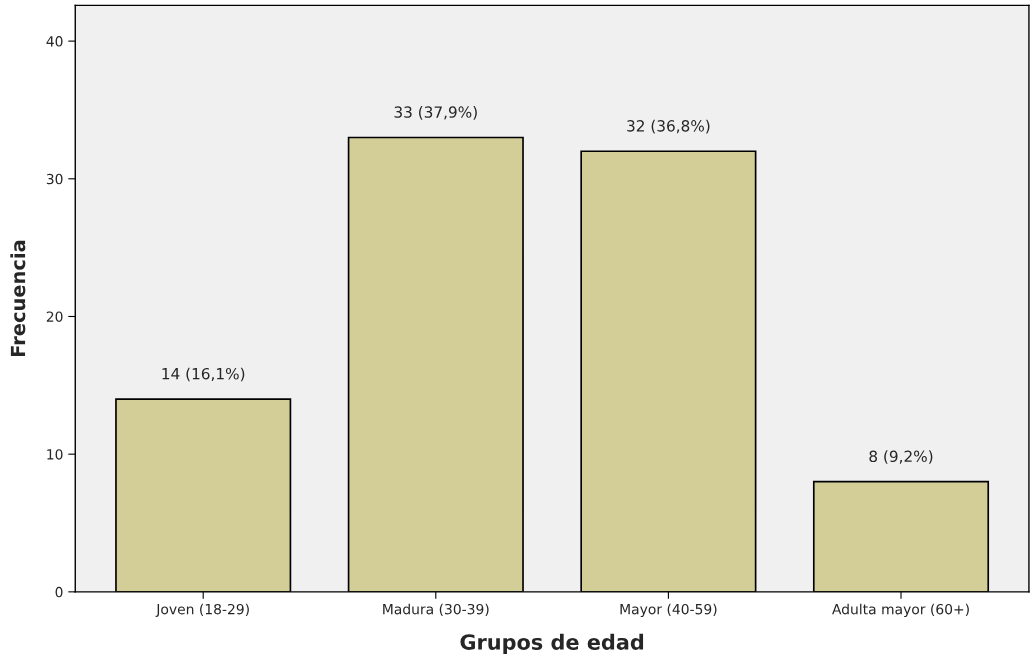 This screenshot has width=1031, height=665. What do you see at coordinates (59, 592) in the screenshot?
I see `y-tick-label: 0` at bounding box center [59, 592].